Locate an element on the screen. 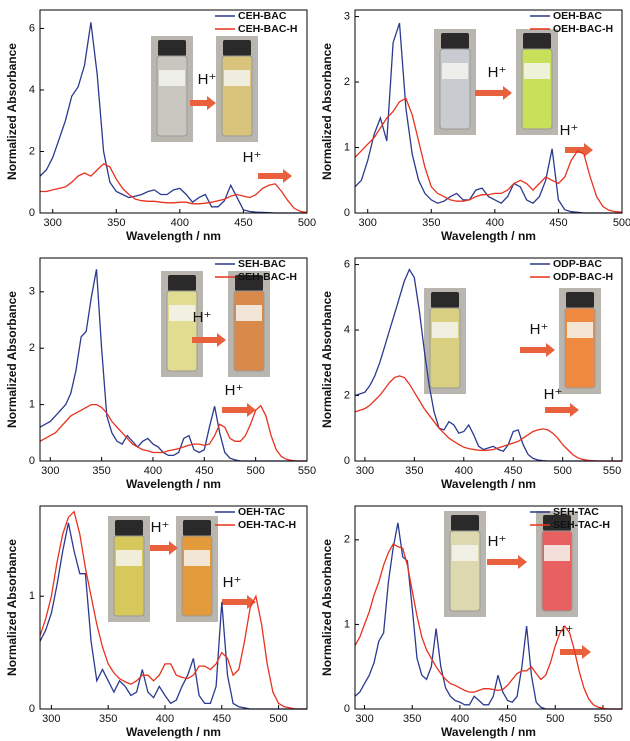 Image resolution: width=630 pixels, height=741 pixels. legend-label: SEH-BAC-H is located at coordinates (267, 277).